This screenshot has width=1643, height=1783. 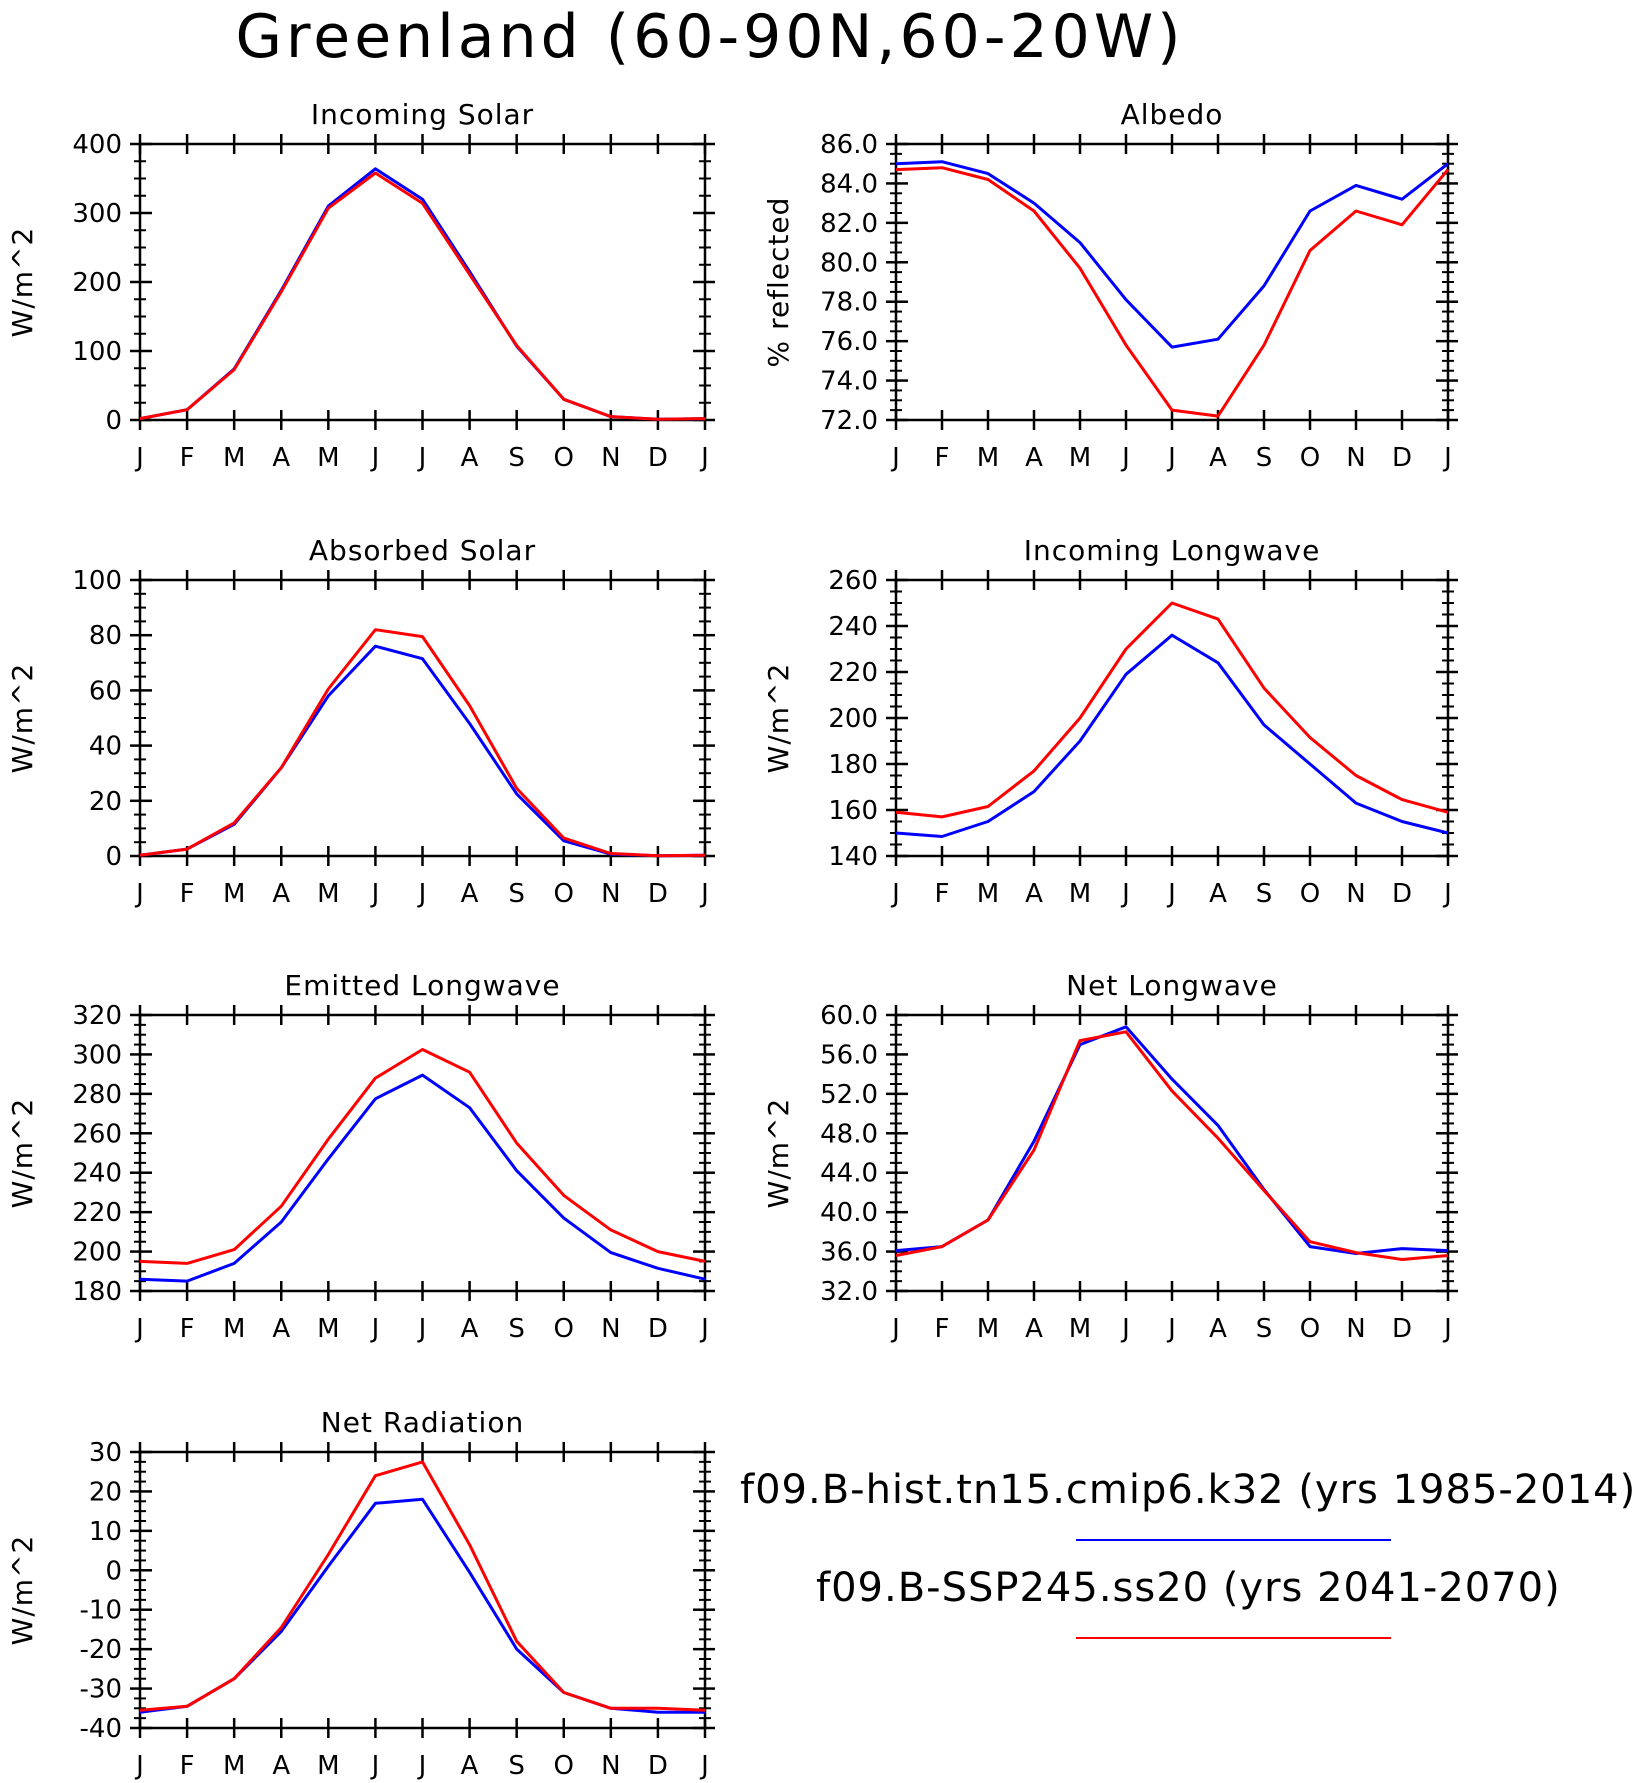 I want to click on y-tick-label: 160, so click(x=853, y=811).